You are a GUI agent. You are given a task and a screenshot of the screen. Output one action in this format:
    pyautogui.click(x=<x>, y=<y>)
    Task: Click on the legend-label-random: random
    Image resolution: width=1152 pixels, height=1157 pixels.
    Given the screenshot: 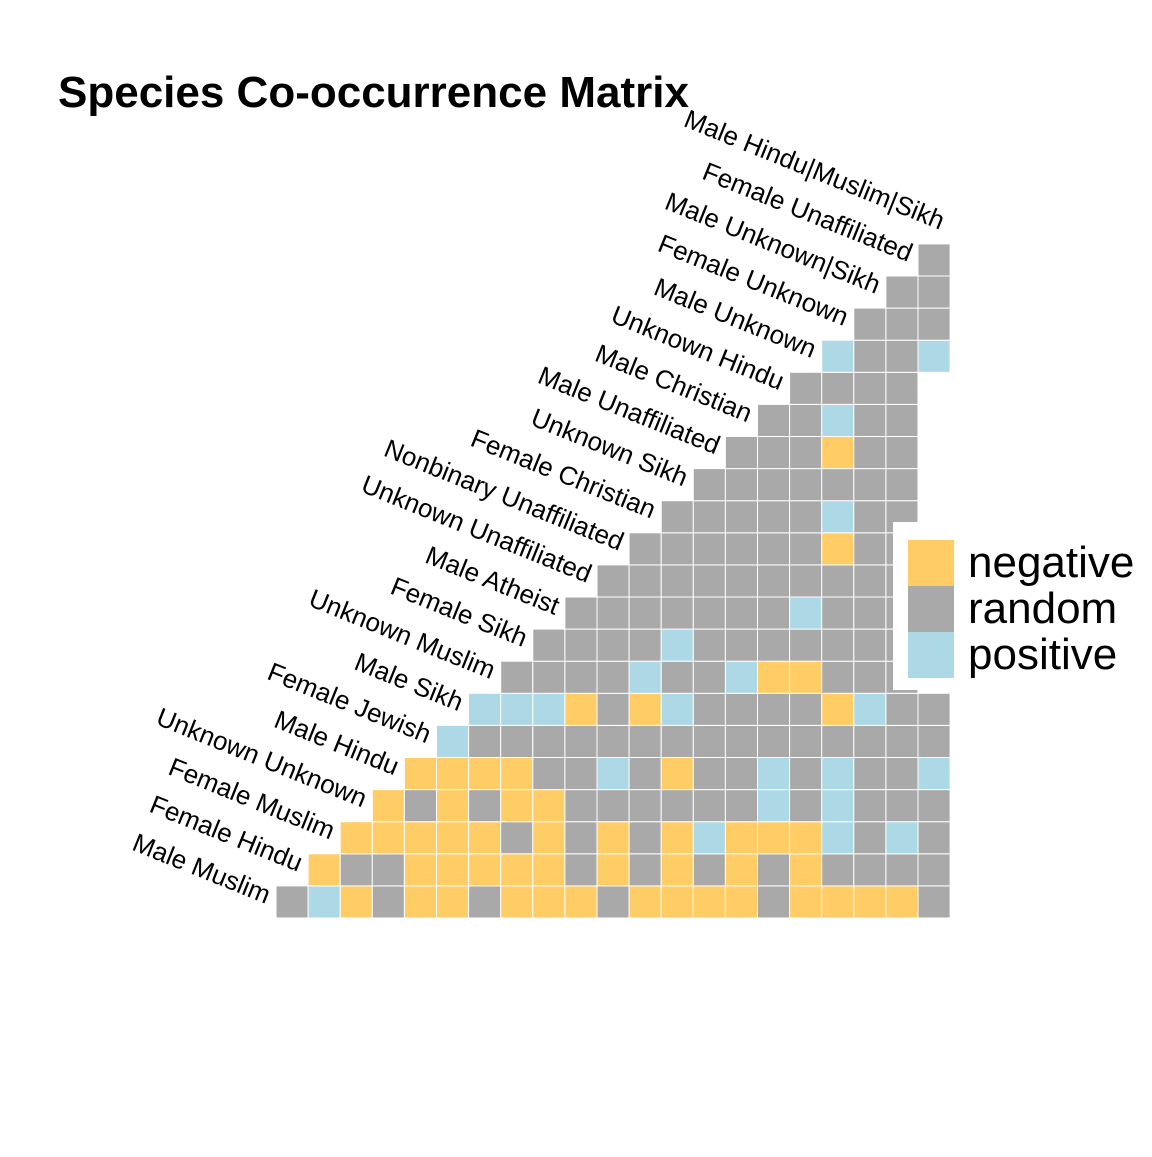 What is the action you would take?
    pyautogui.click(x=1042, y=608)
    